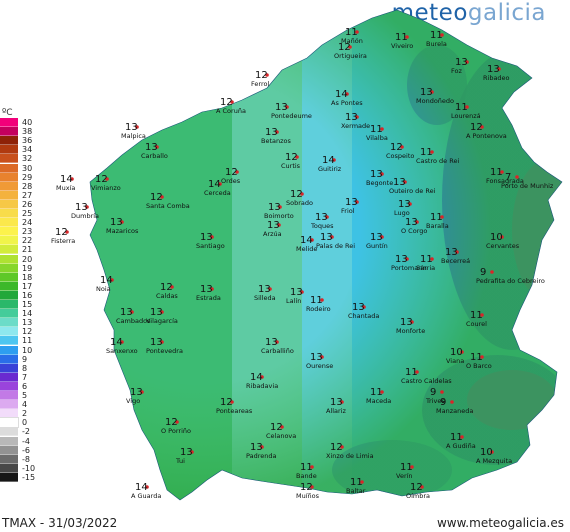  I want to click on legend-label: 5, so click(25, 395).